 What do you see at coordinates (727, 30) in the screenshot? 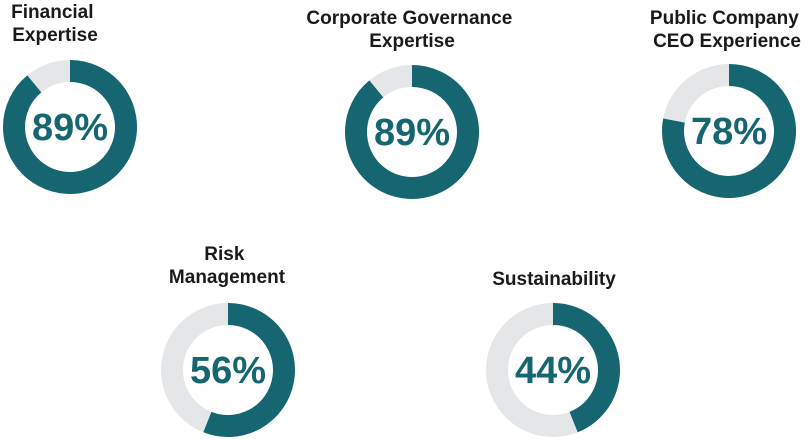
I see `donut-title: Public Company CEO Experience` at bounding box center [727, 30].